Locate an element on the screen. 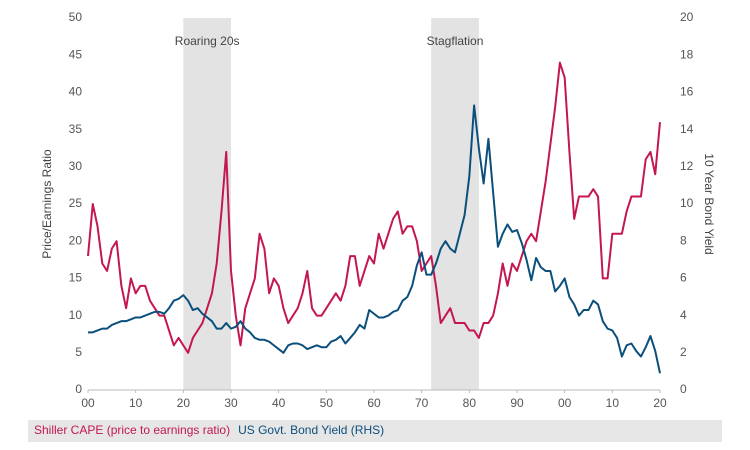 The image size is (750, 450). y2-tick-label: 4 is located at coordinates (683, 315).